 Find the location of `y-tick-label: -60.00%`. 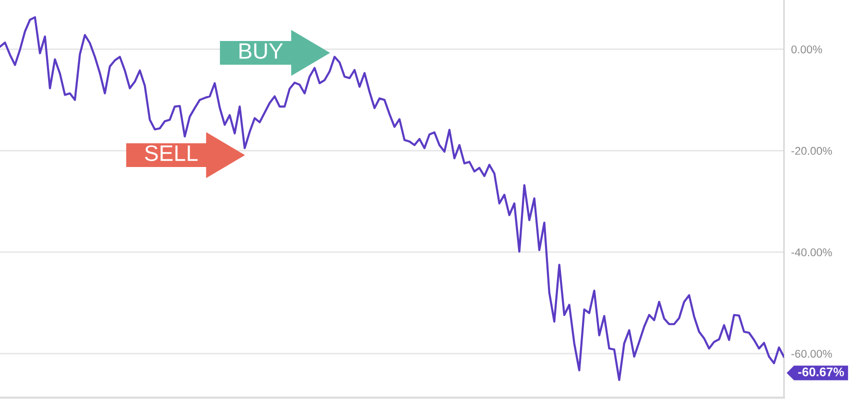

y-tick-label: -60.00% is located at coordinates (811, 354).